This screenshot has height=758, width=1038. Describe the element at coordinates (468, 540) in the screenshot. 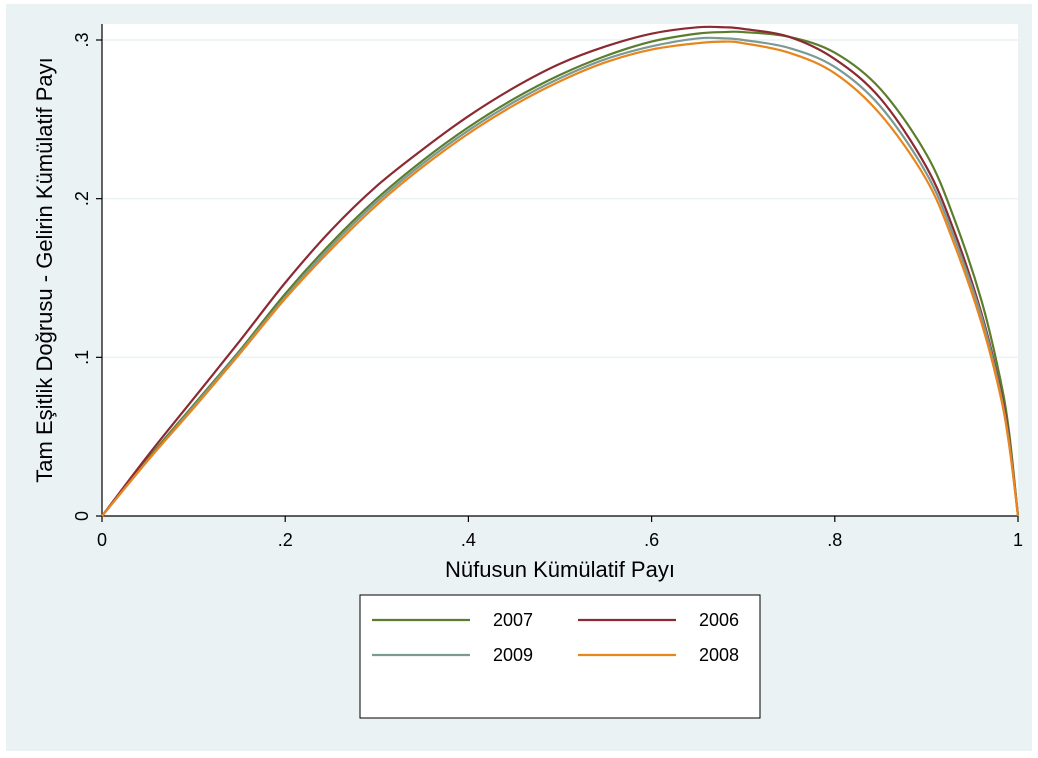

I see `x-tick-label: .4` at that location.